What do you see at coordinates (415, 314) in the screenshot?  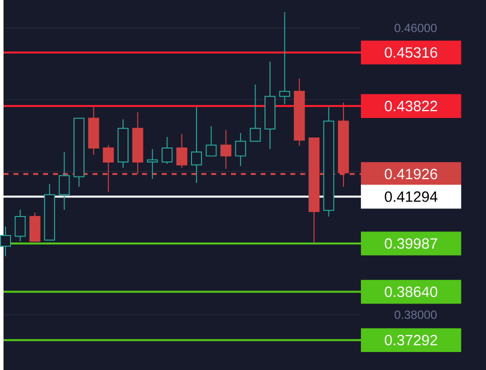 I see `y-tick-label: 0.38000` at bounding box center [415, 314].